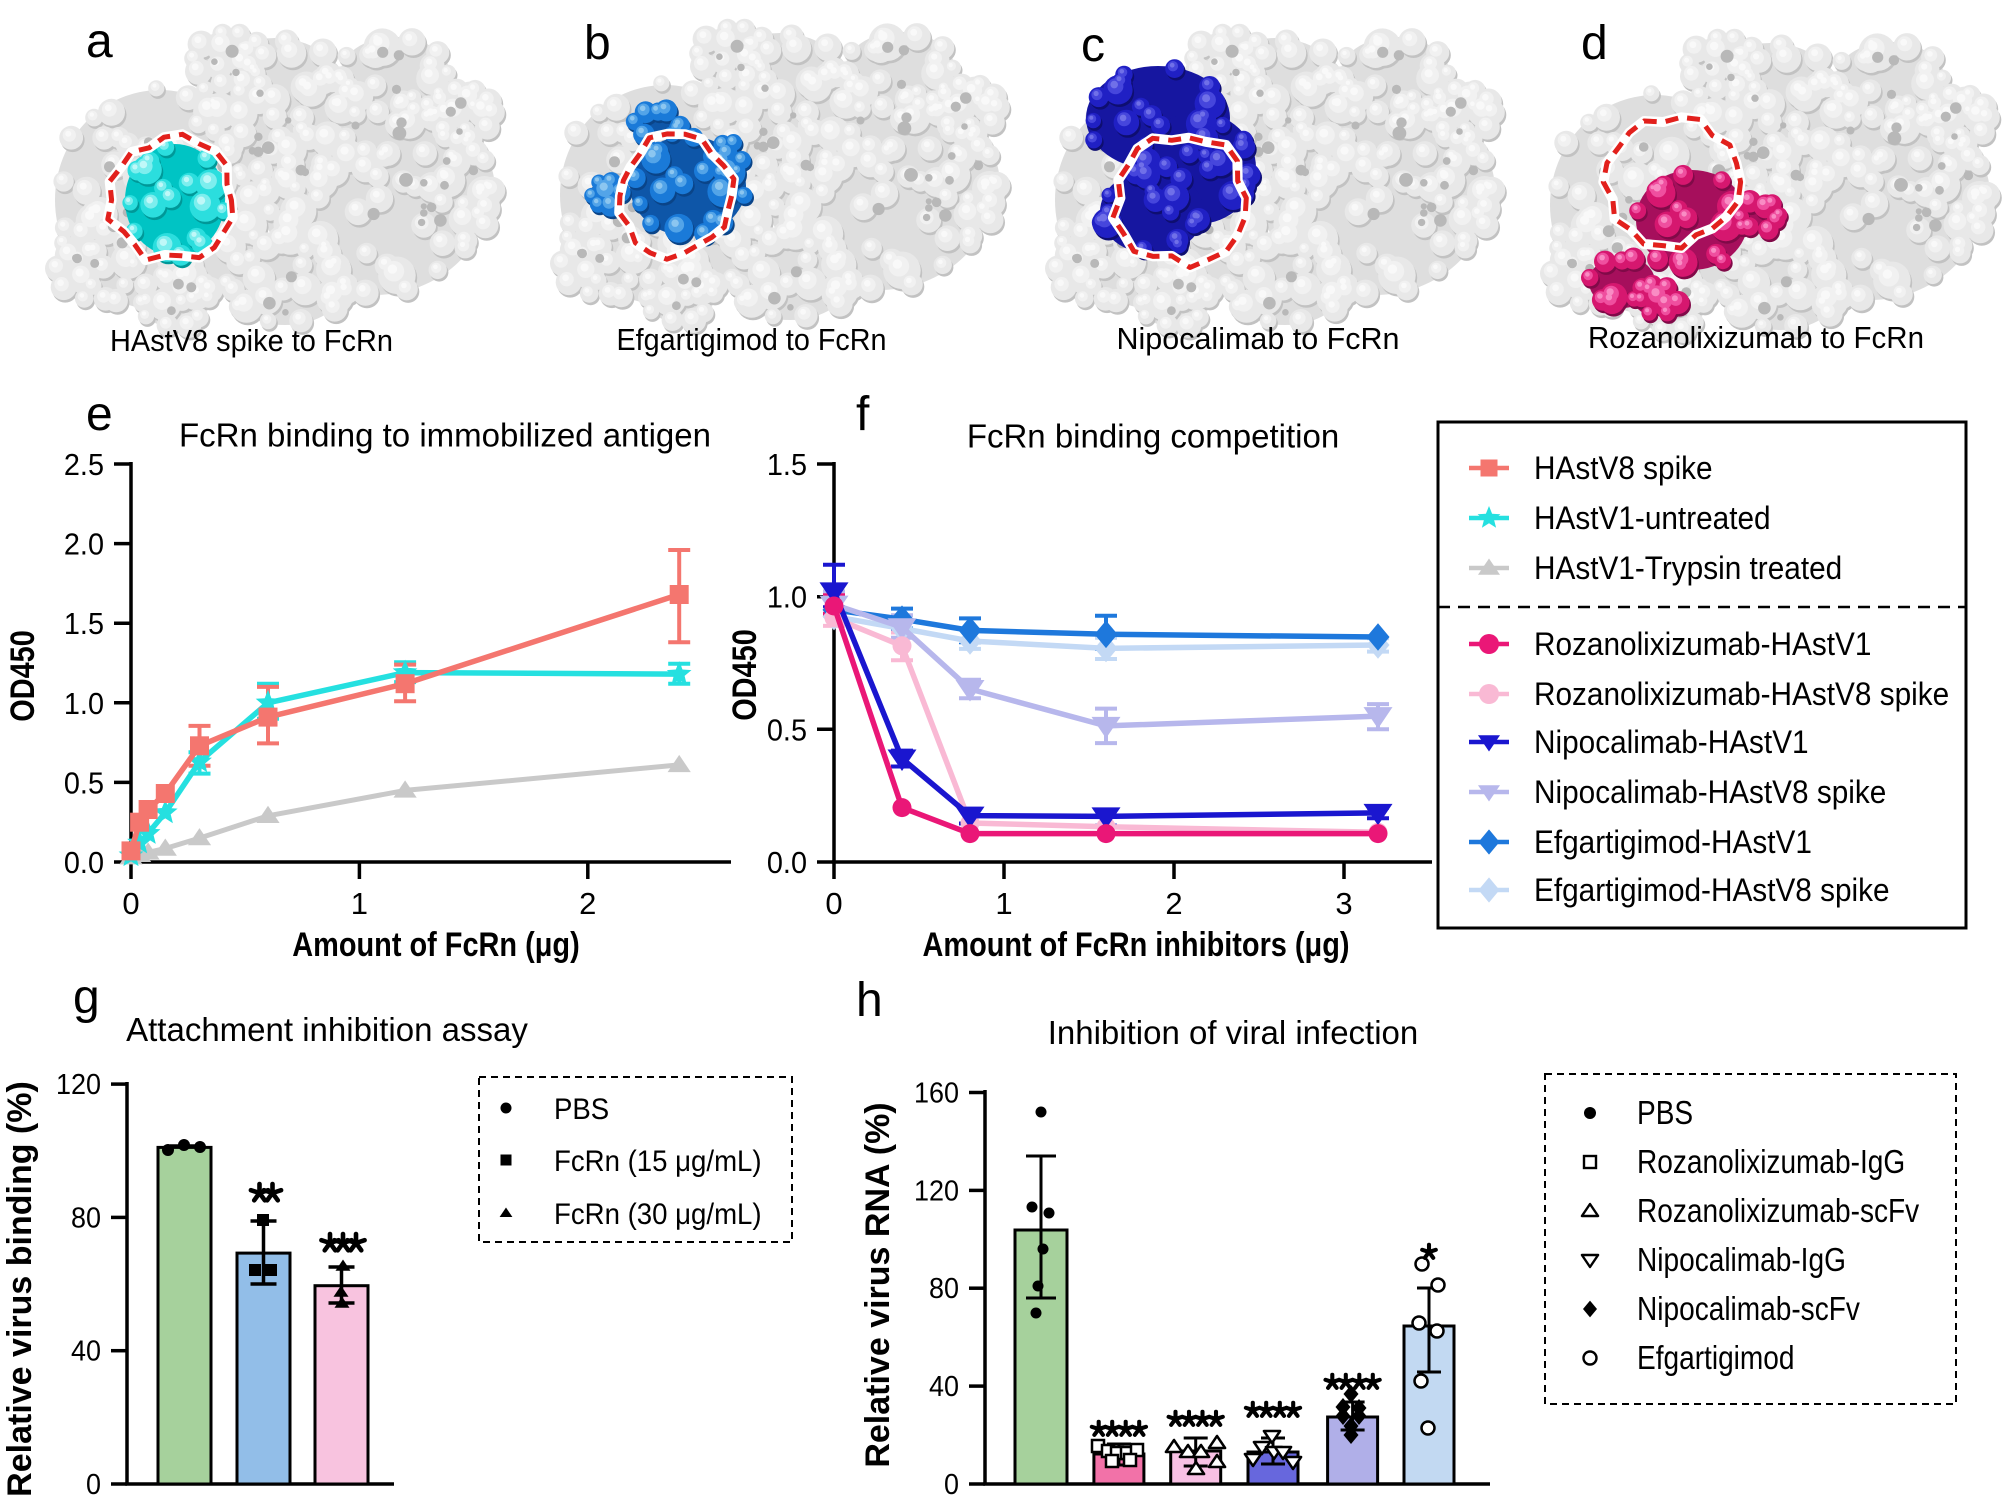  I want to click on svg-text: Relative virus RNA (%), so click(878, 1284).